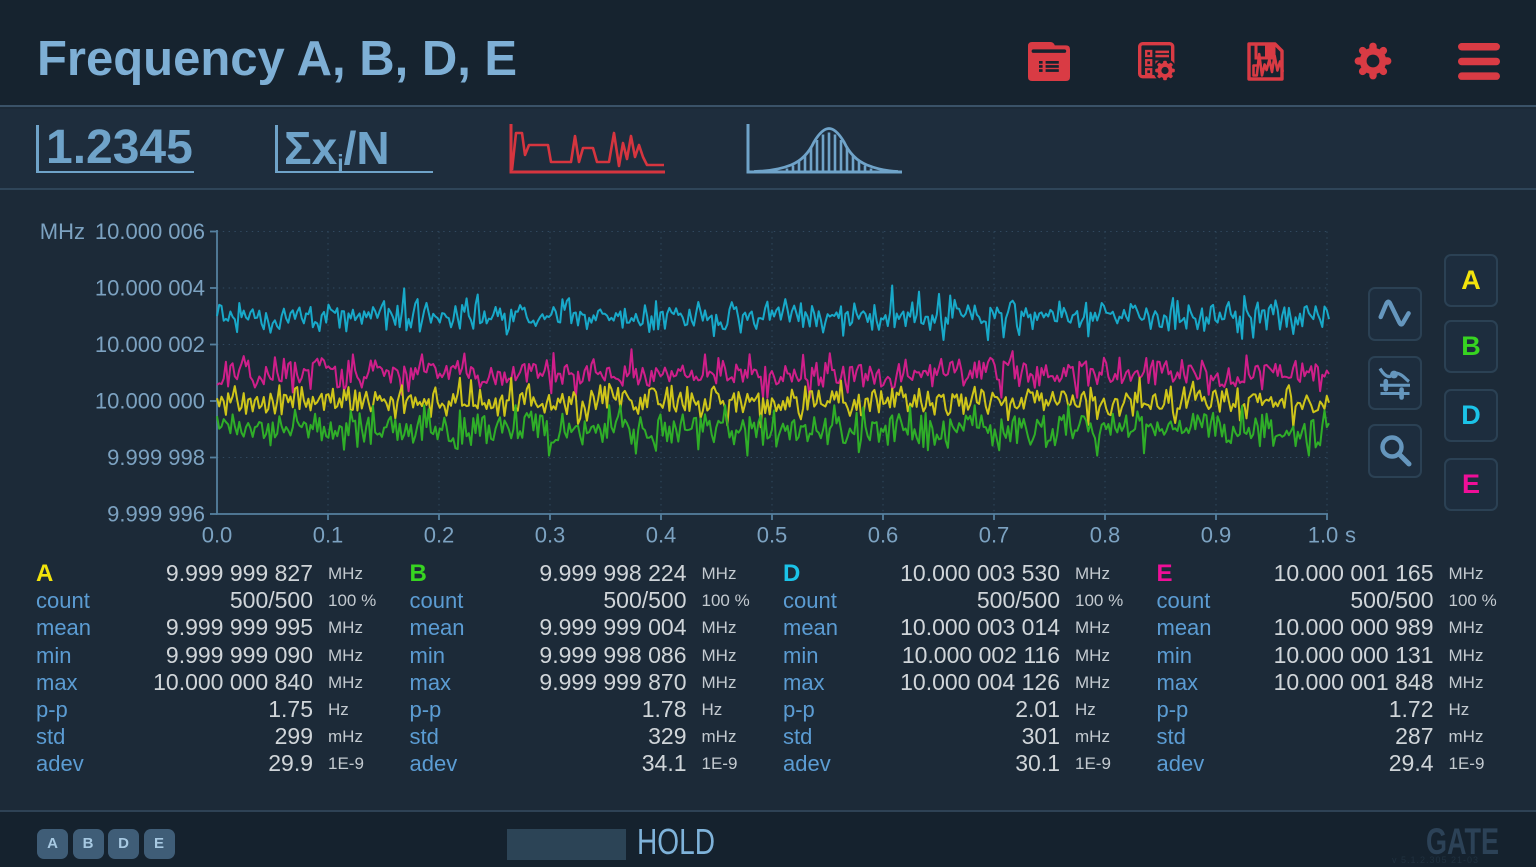  Describe the element at coordinates (772, 535) in the screenshot. I see `svg-text: 0.5` at that location.